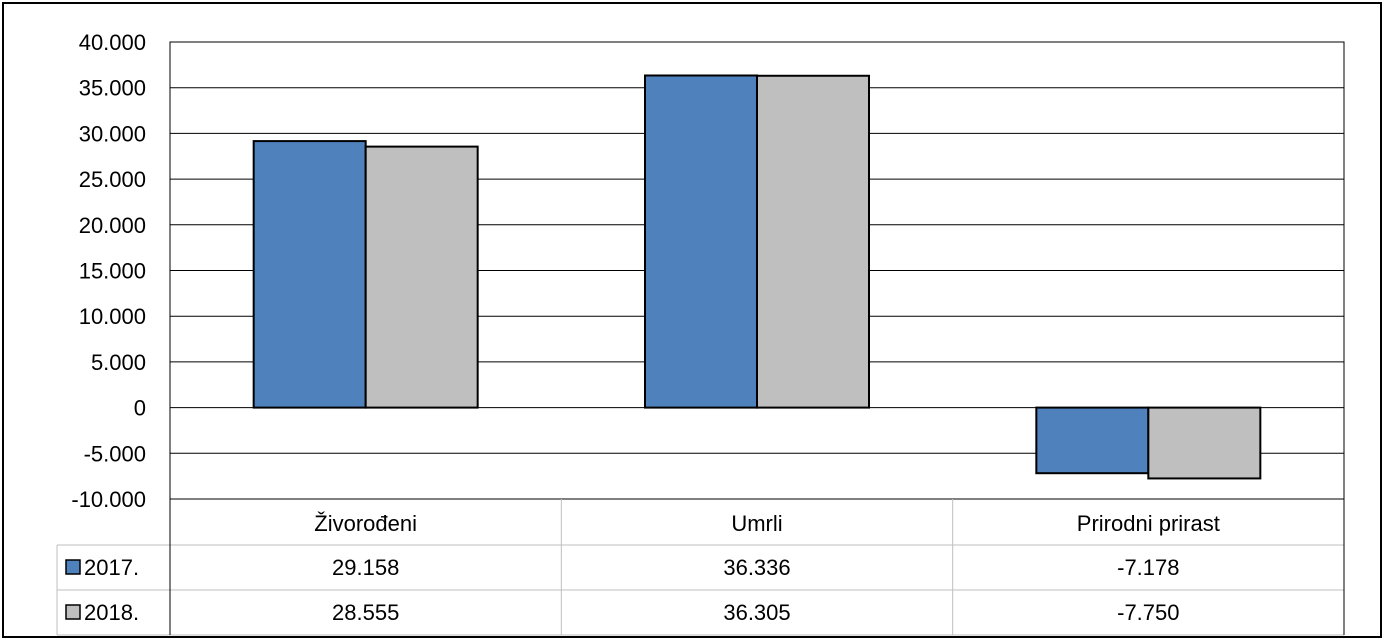 This screenshot has width=1384, height=640. What do you see at coordinates (112, 316) in the screenshot?
I see `y-tick-label: 10.000` at bounding box center [112, 316].